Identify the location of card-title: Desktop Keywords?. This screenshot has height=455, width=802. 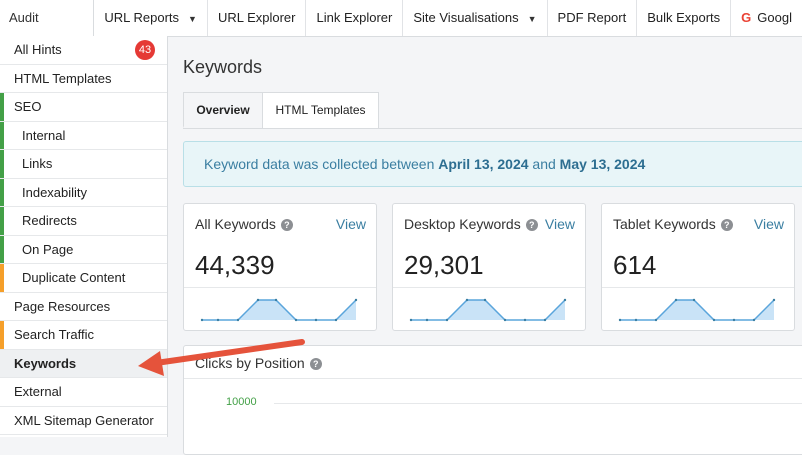
(471, 224).